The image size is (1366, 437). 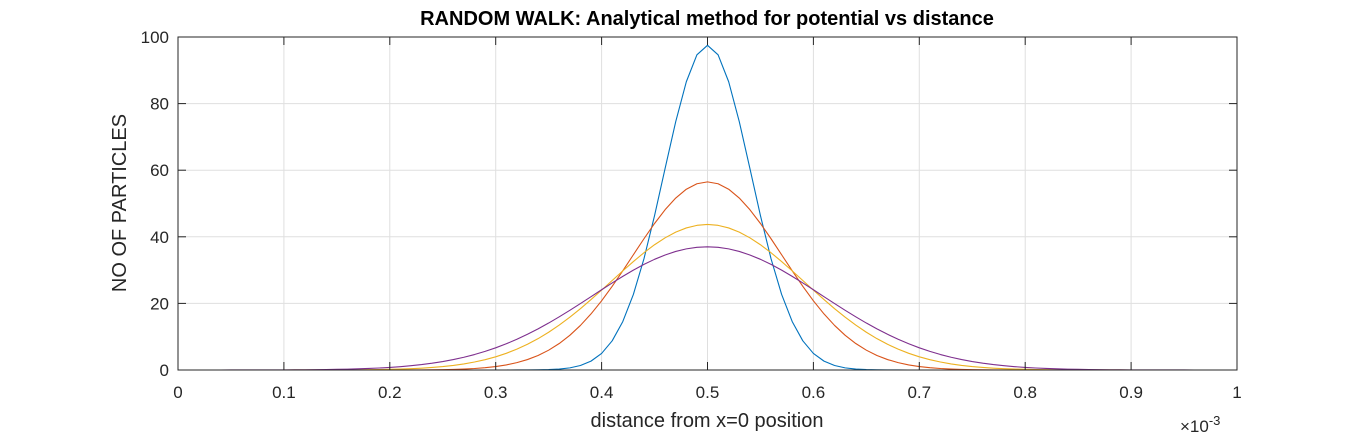 I want to click on y-tick-label: 100, so click(x=155, y=37).